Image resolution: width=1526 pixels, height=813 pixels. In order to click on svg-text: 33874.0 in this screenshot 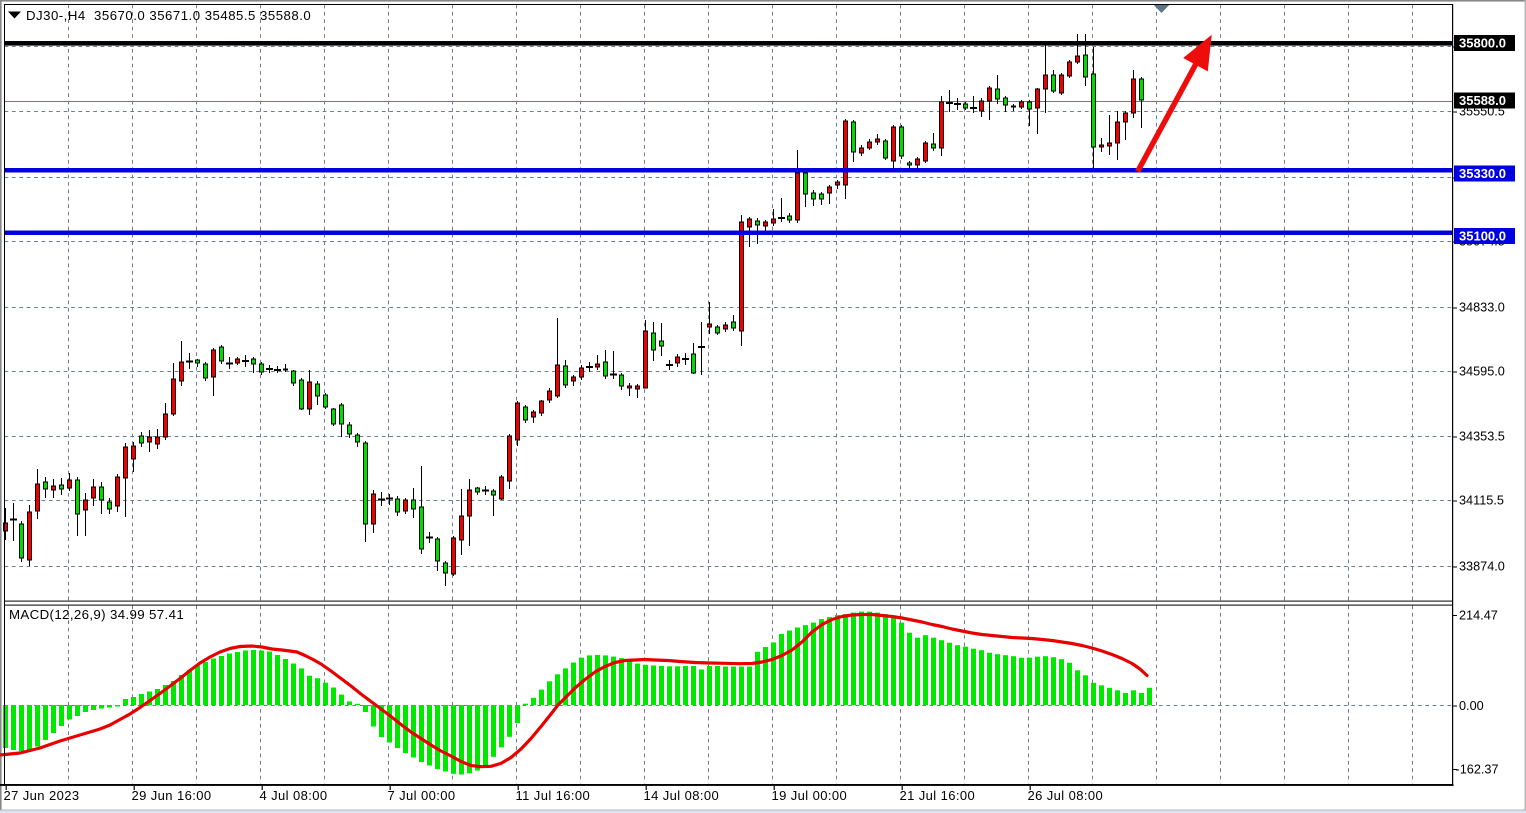, I will do `click(1482, 567)`.